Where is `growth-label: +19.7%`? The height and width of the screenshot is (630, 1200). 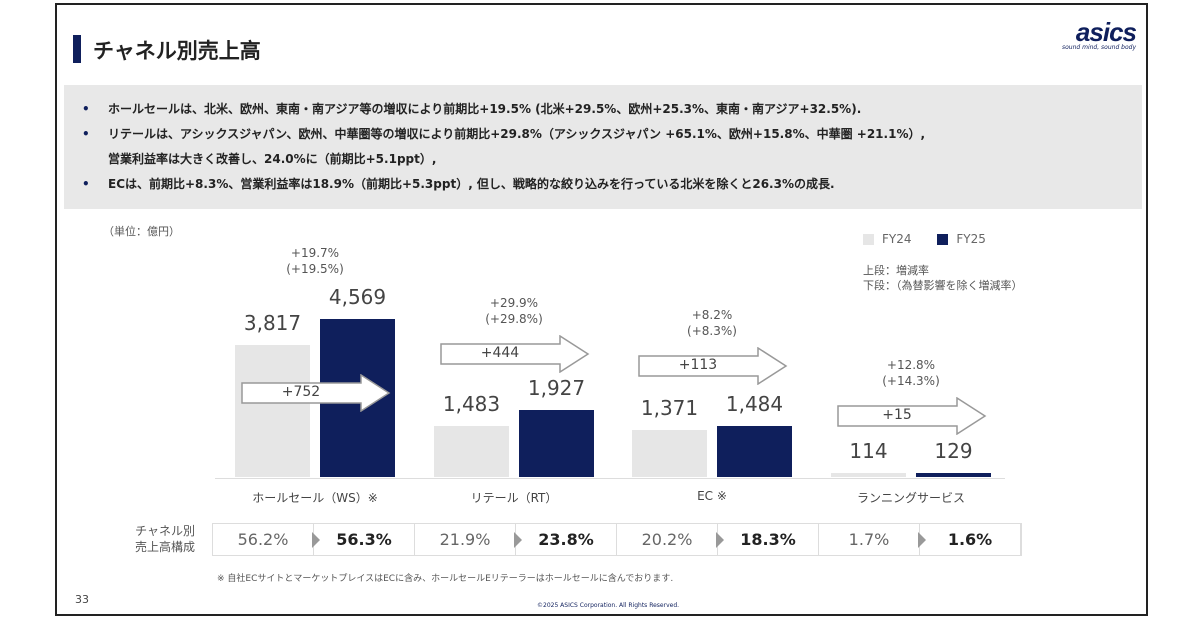 growth-label: +19.7% is located at coordinates (315, 253).